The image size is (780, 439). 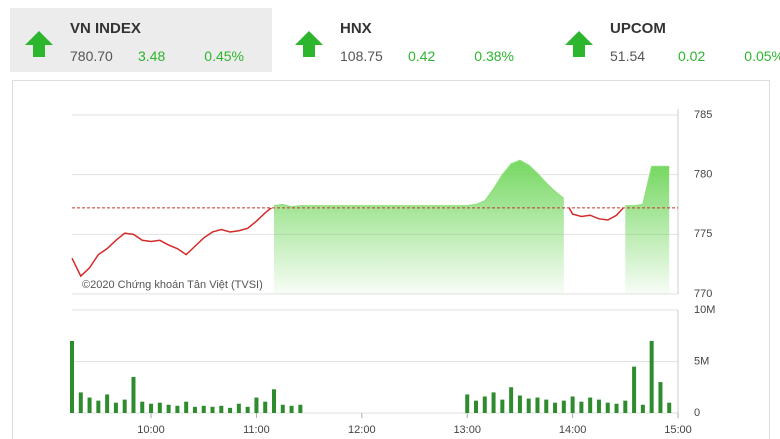 I want to click on index-card: HNX 108.75 0.42 0.38%, so click(x=411, y=40).